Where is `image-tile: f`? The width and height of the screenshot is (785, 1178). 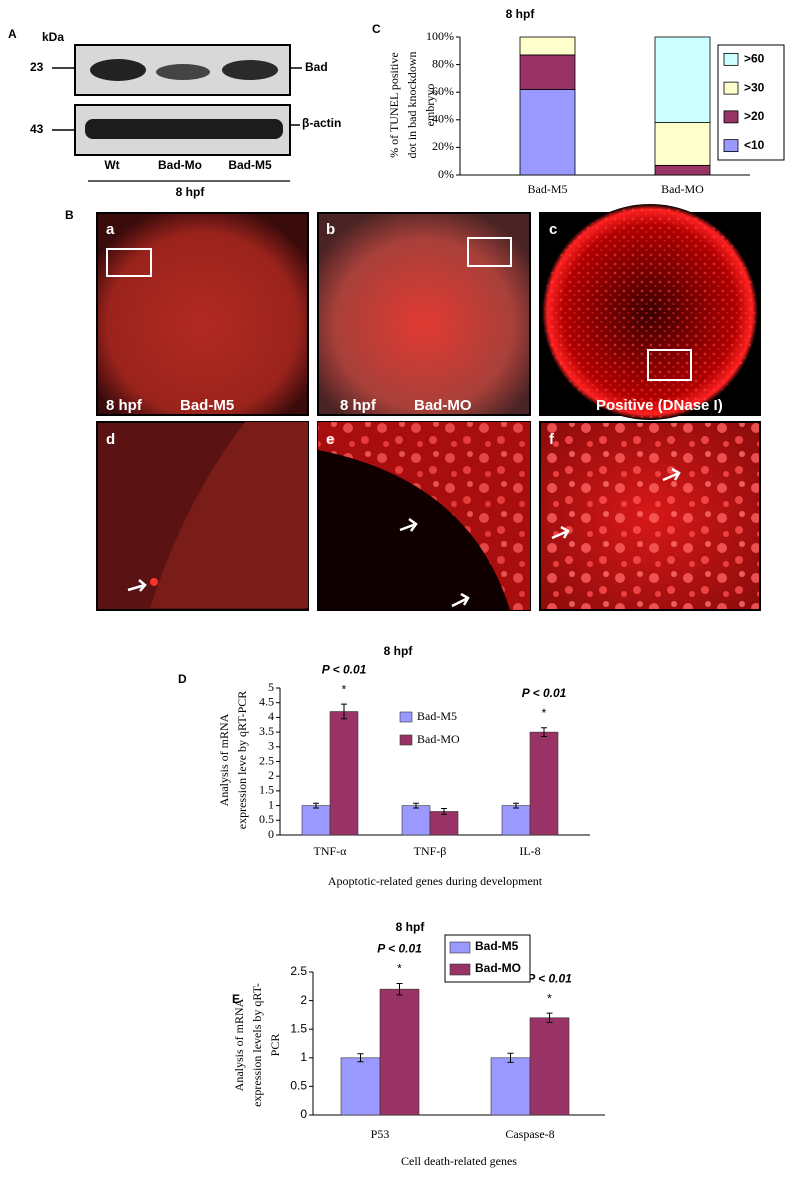 image-tile: f is located at coordinates (650, 516).